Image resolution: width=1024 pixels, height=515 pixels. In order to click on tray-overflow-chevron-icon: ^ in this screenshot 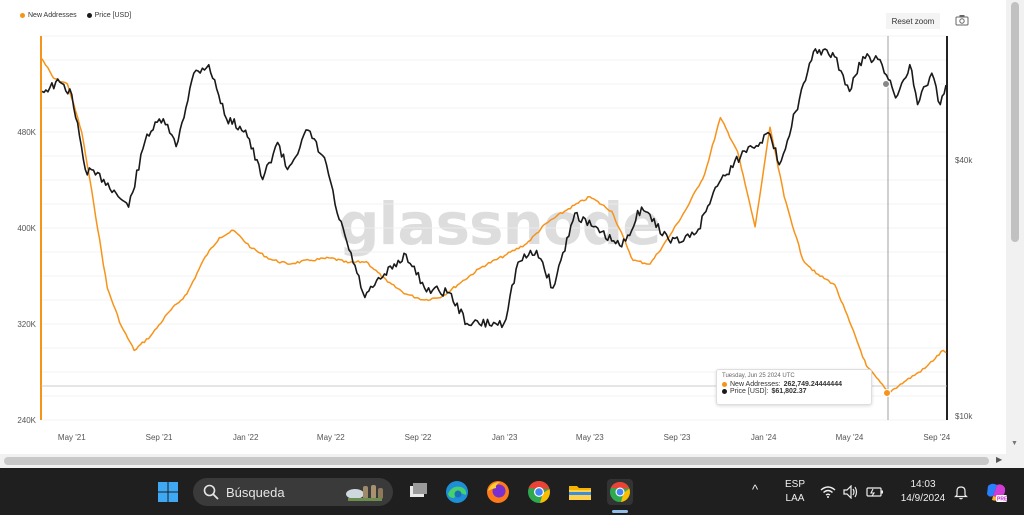, I will do `click(755, 489)`.